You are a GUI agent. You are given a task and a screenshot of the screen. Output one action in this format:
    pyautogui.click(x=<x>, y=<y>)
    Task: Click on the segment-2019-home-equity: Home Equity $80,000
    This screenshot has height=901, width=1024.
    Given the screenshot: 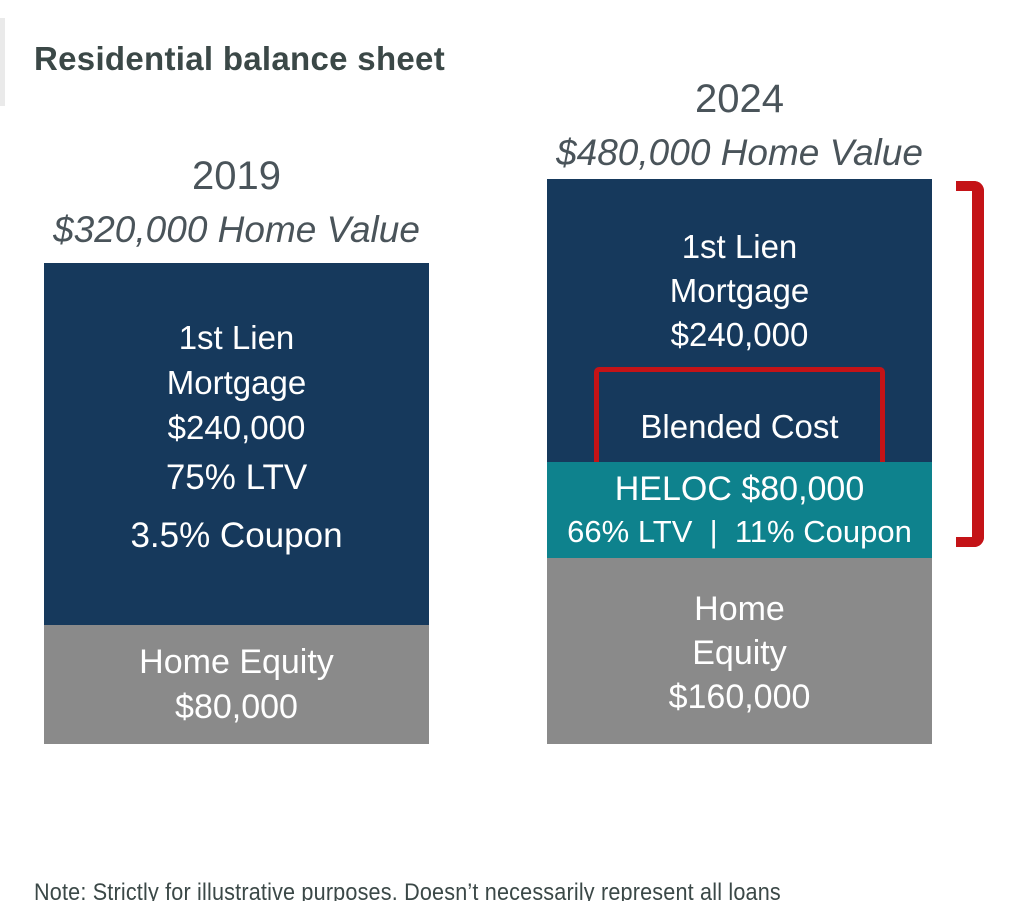 What is the action you would take?
    pyautogui.click(x=236, y=684)
    